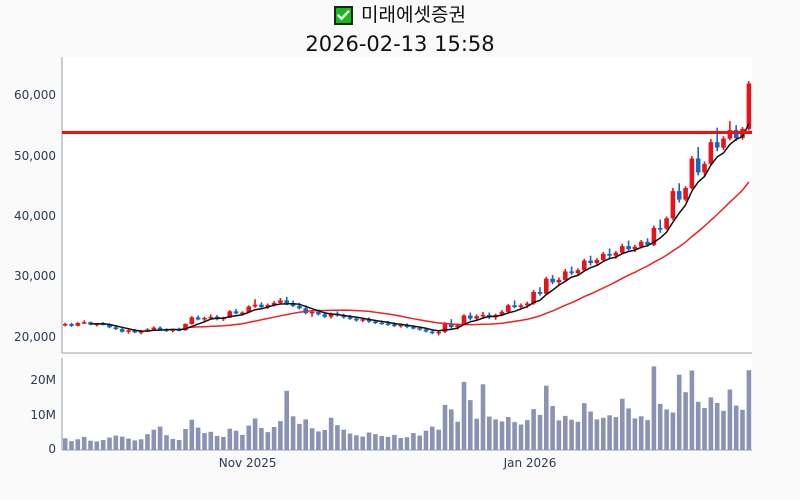  I want to click on timestamp-label: 2026-02-13 15:58, so click(400, 44).